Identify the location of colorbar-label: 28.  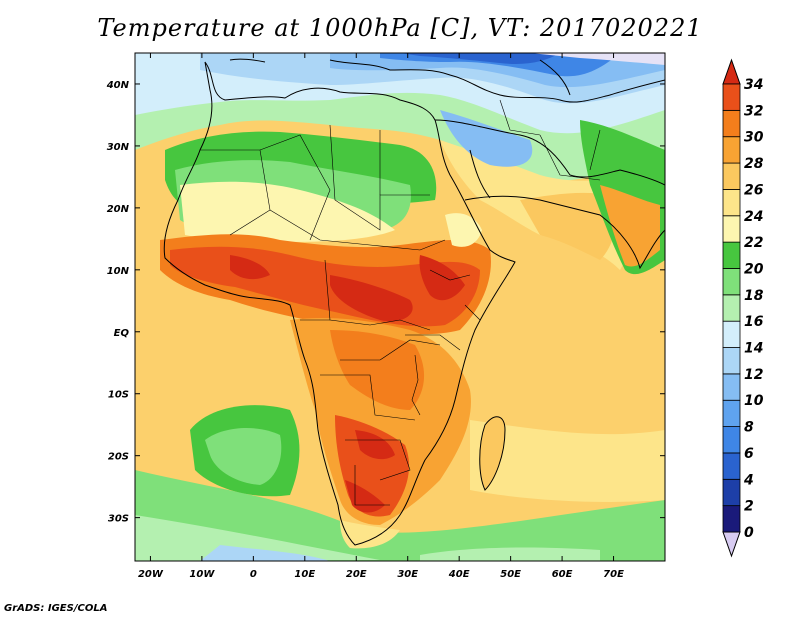
(754, 164).